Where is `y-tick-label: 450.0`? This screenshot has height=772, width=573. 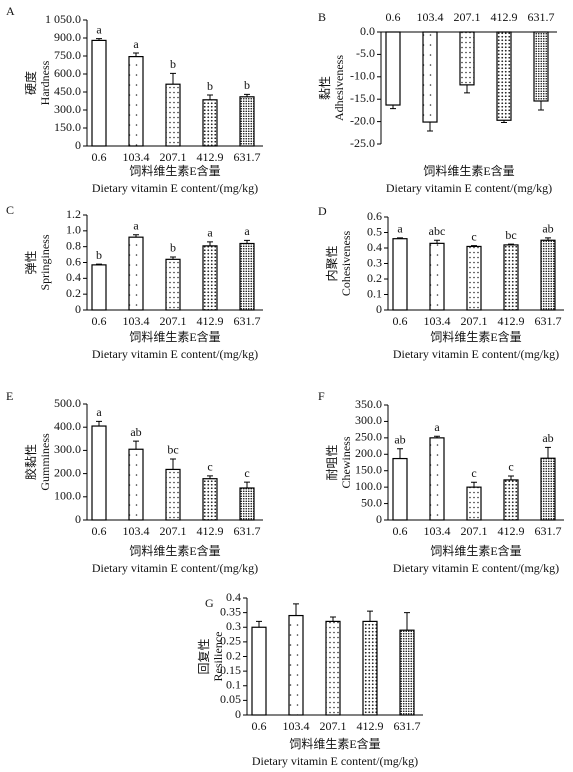
y-tick-label: 450.0 is located at coordinates (67, 91).